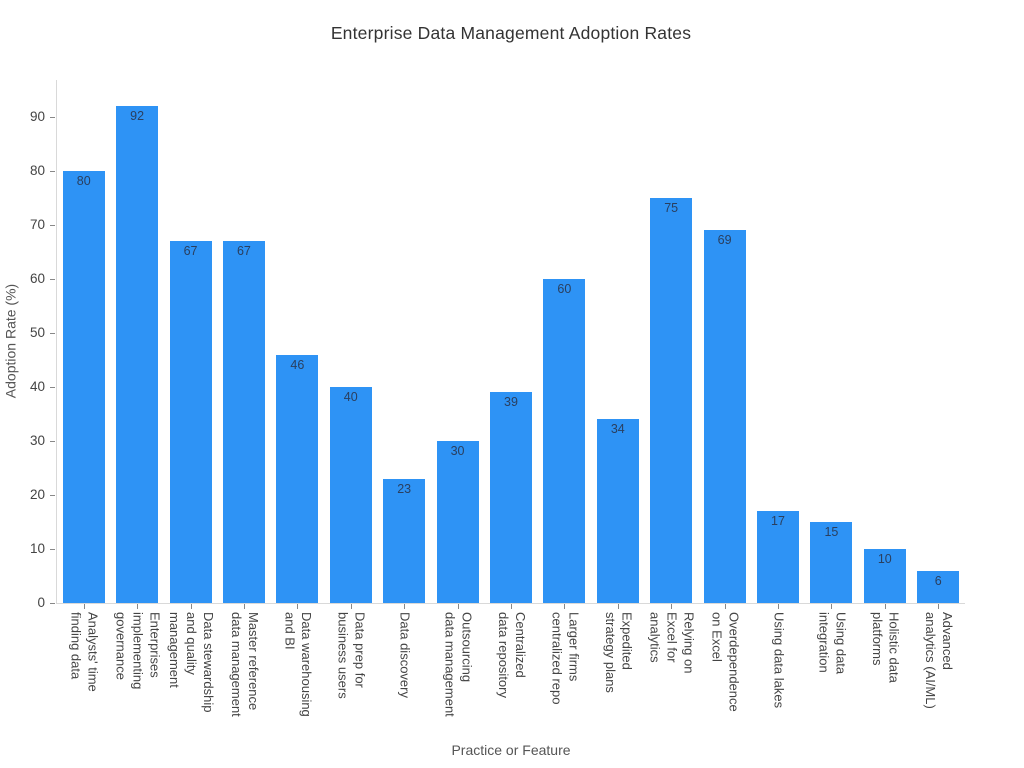  I want to click on bar-value-label: 40, so click(350, 397).